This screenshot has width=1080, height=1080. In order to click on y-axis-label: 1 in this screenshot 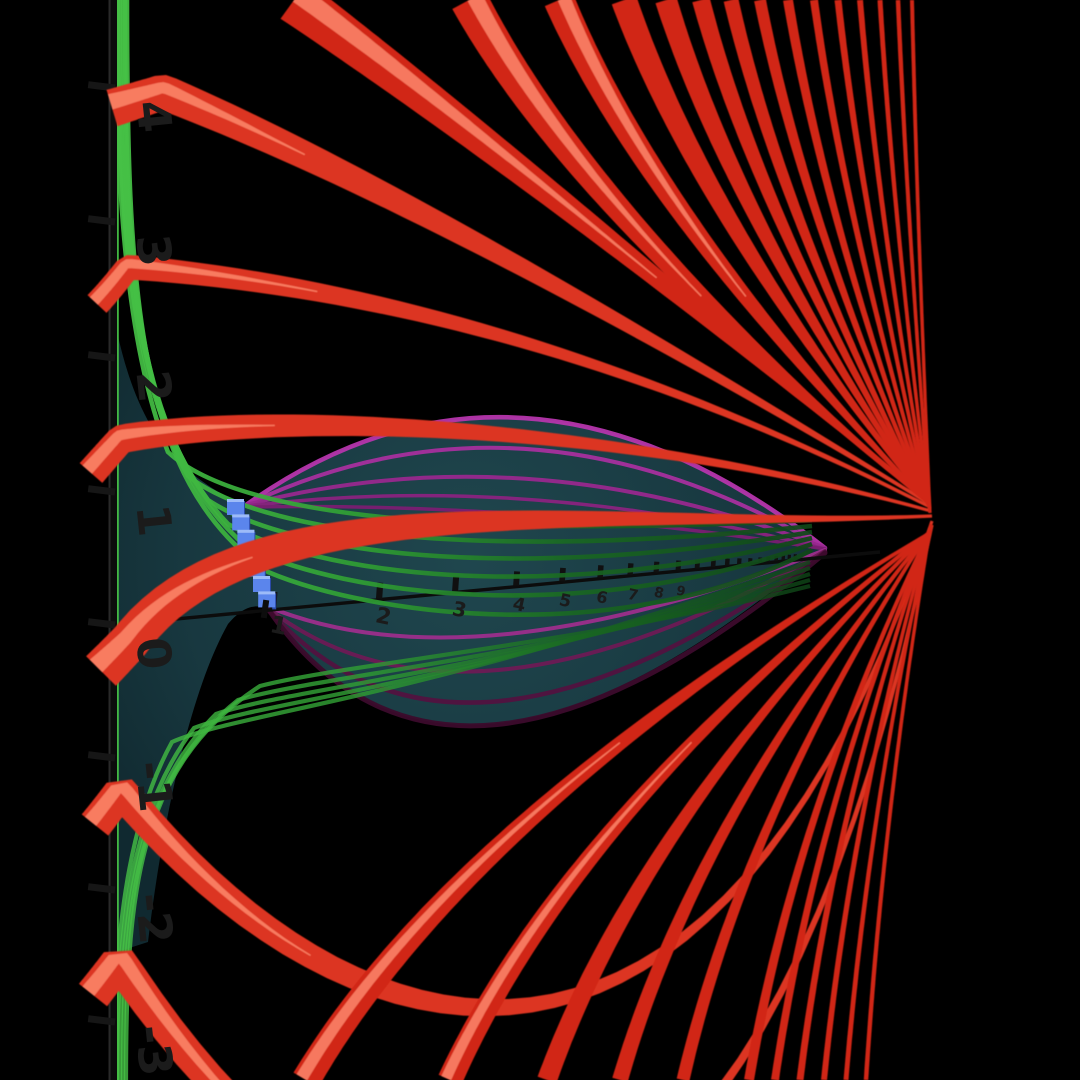, I will do `click(153, 520)`.